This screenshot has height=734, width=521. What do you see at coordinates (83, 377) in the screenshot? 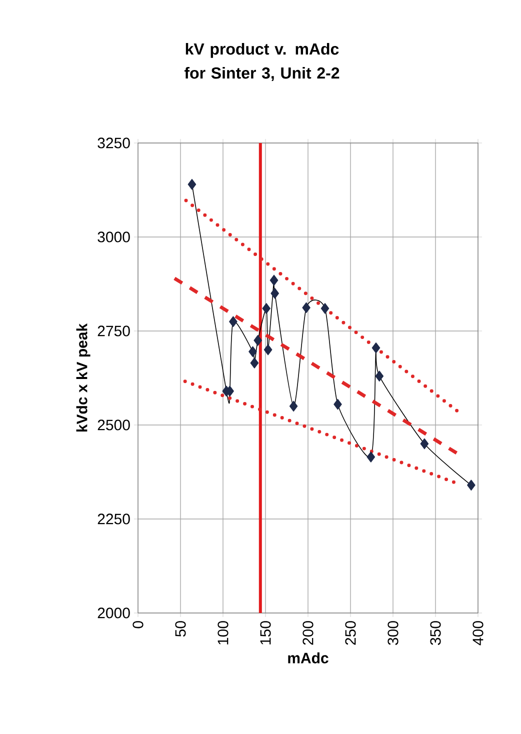
I see `y-axis-title: kVdc x kV peak` at bounding box center [83, 377].